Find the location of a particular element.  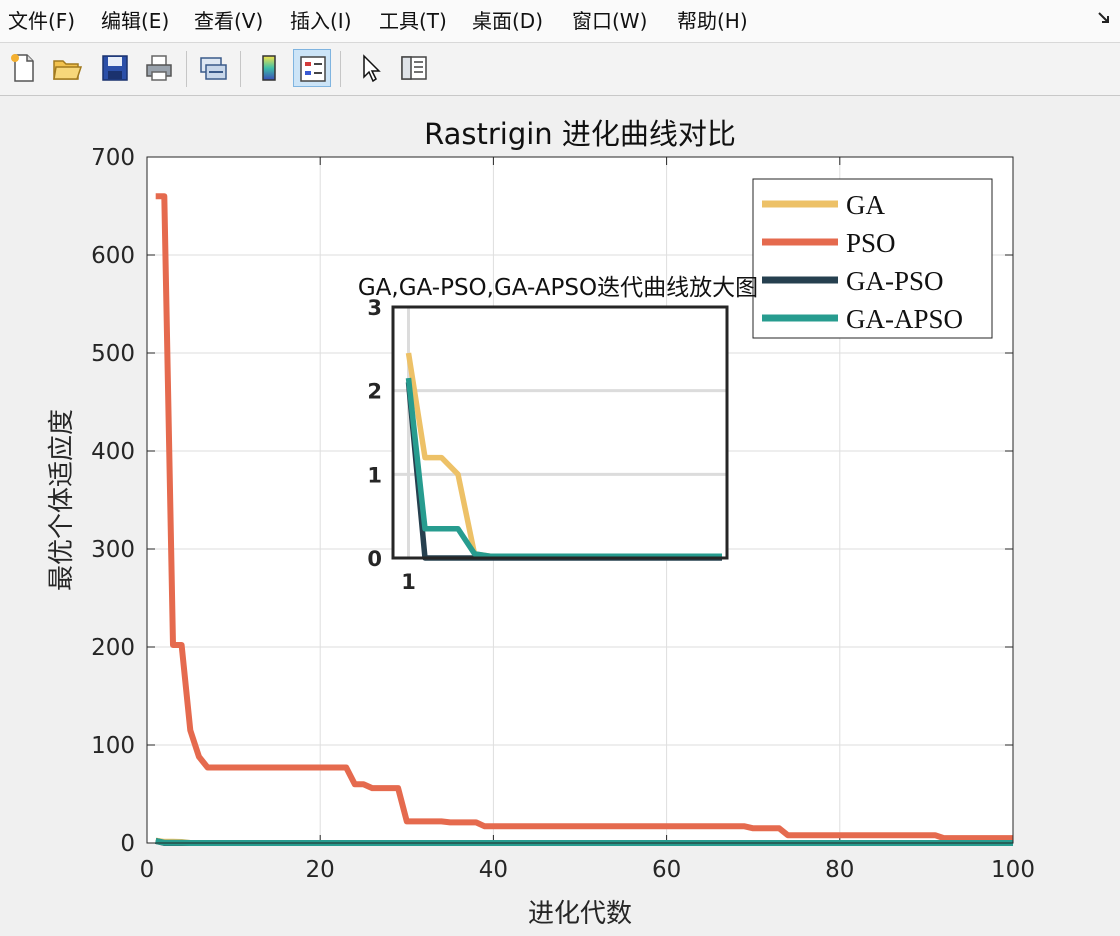

x-tick-label: 40 is located at coordinates (493, 870).